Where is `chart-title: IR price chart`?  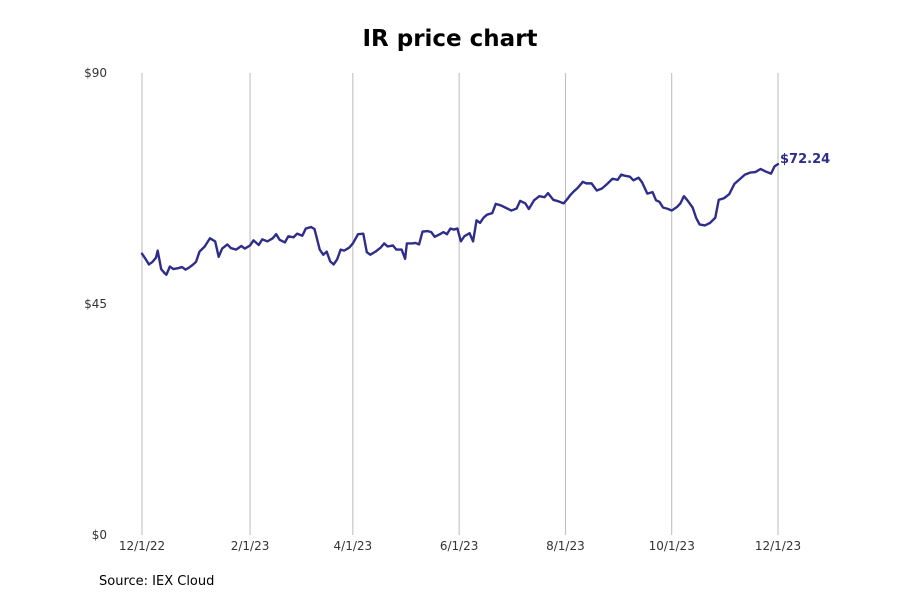 chart-title: IR price chart is located at coordinates (450, 39).